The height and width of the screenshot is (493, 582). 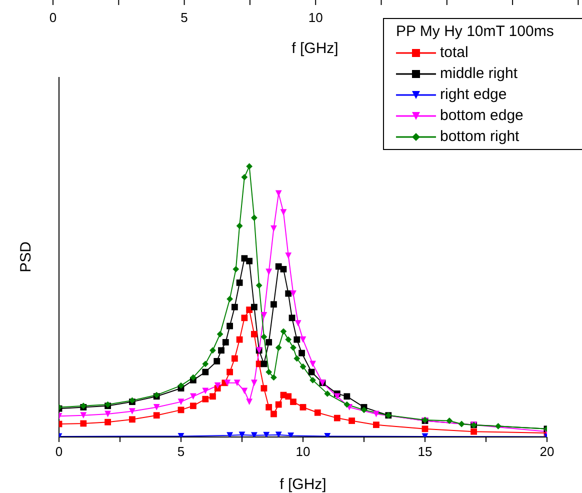 I want to click on x-tick-label: 15, so click(x=425, y=451).